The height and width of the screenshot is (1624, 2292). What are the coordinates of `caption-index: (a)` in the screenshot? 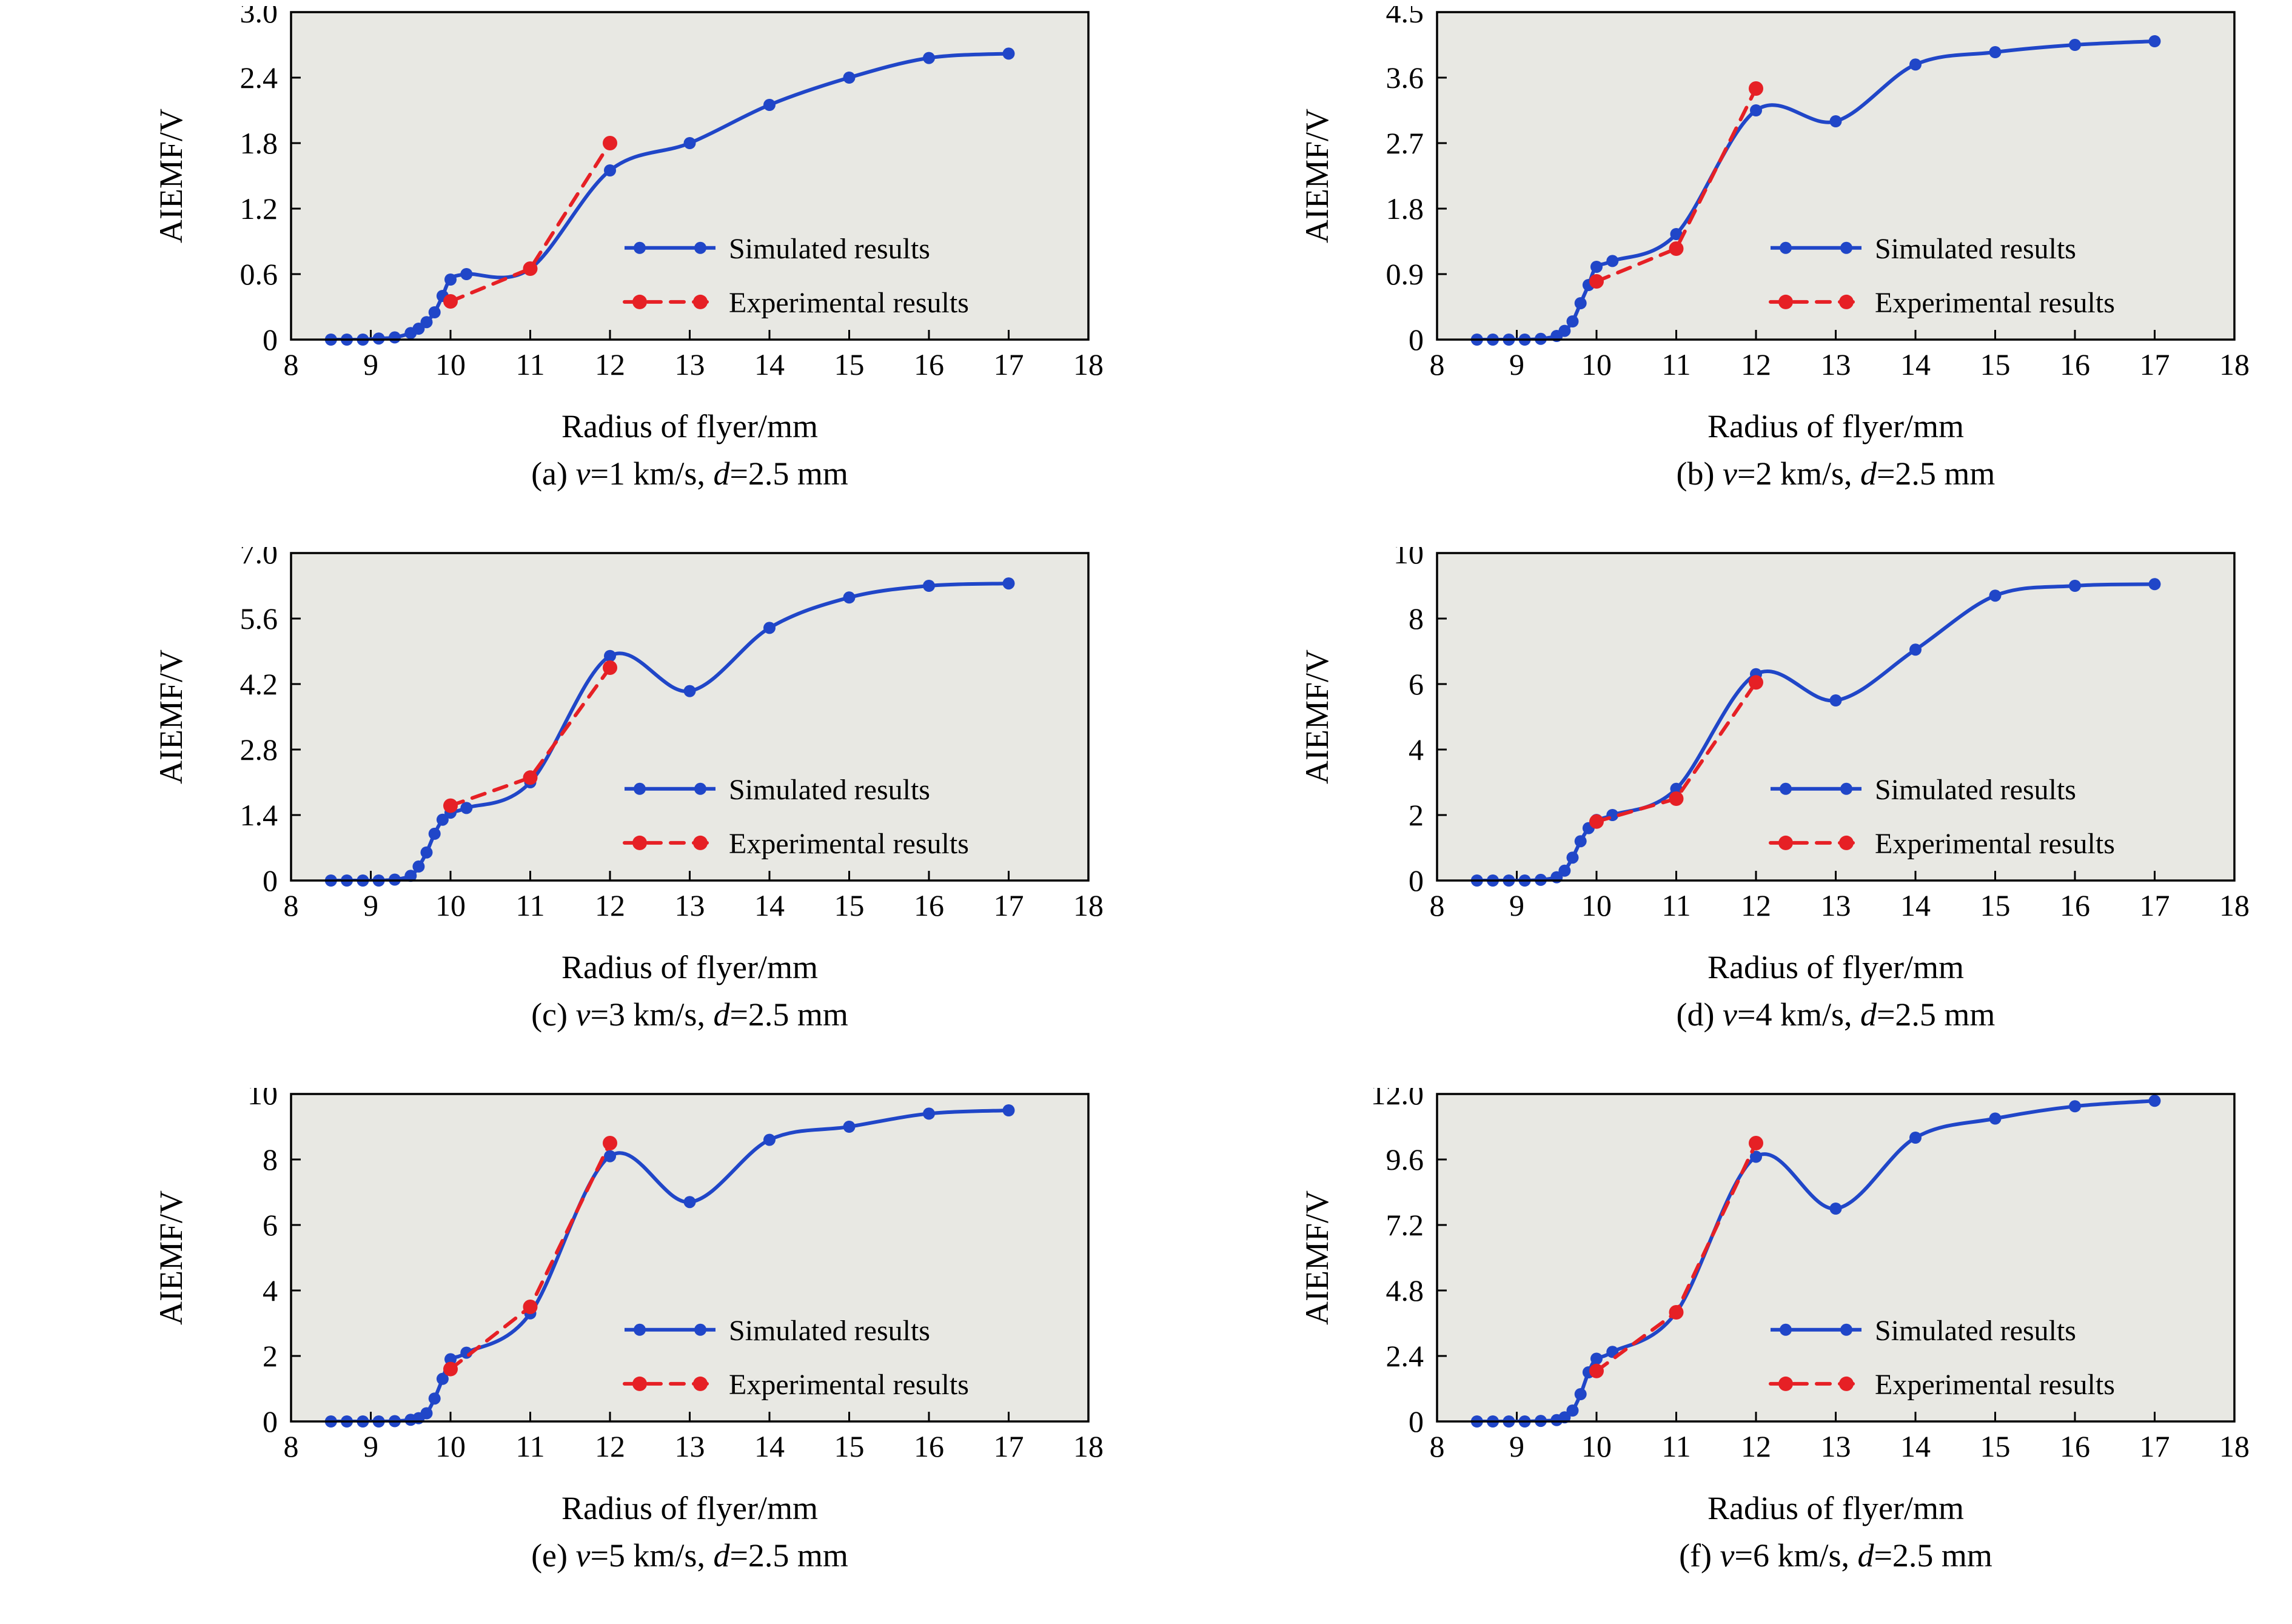 It's located at (553, 474).